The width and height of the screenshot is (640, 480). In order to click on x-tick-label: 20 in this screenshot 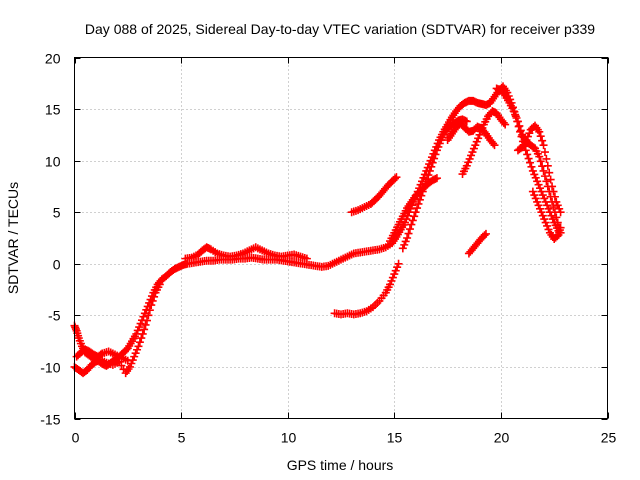, I will do `click(502, 438)`.